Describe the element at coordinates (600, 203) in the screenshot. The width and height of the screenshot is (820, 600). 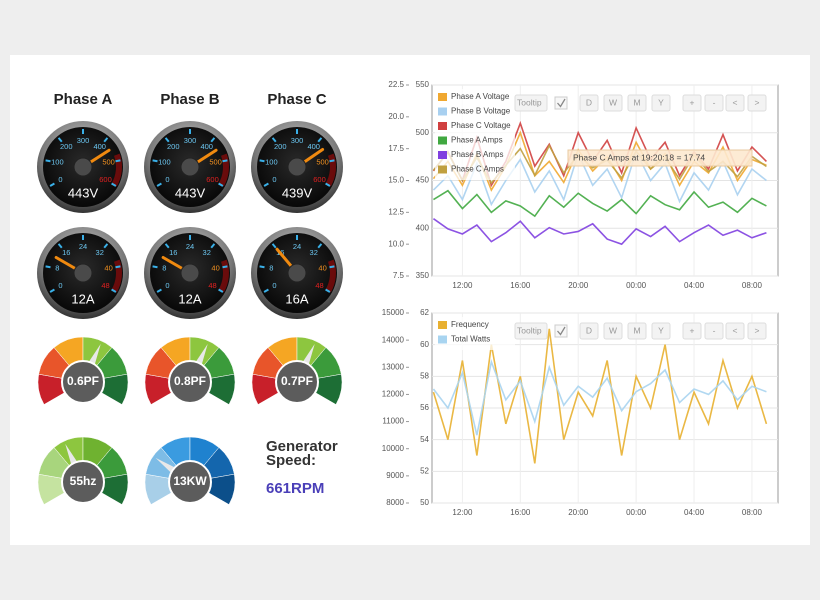
I see `series-line` at that location.